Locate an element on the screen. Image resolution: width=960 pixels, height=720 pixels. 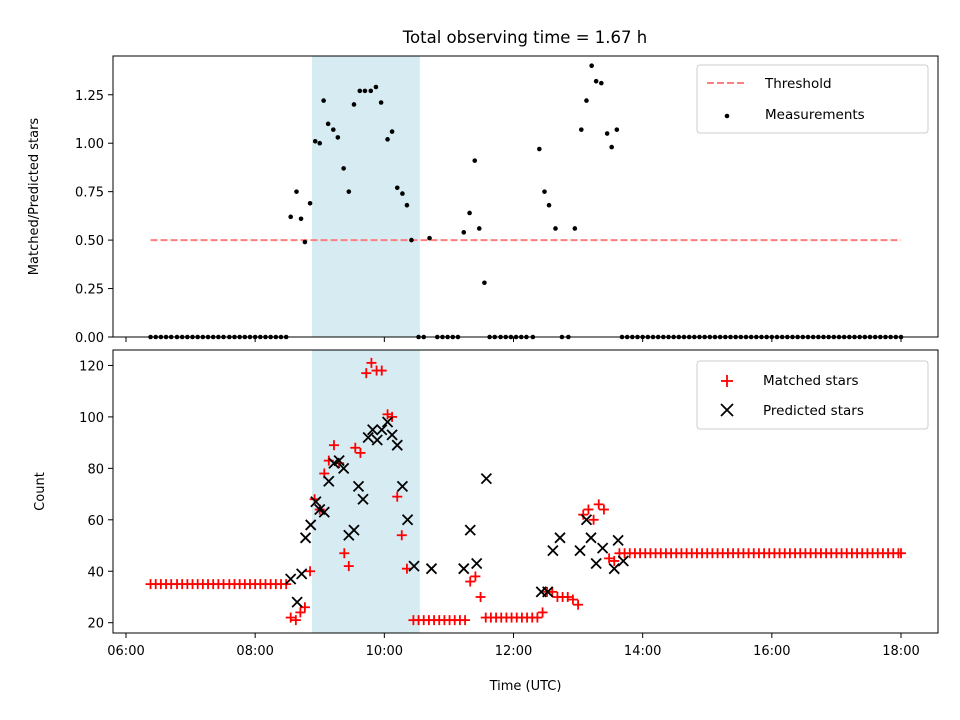
y-tick-label: 40 is located at coordinates (95, 572).